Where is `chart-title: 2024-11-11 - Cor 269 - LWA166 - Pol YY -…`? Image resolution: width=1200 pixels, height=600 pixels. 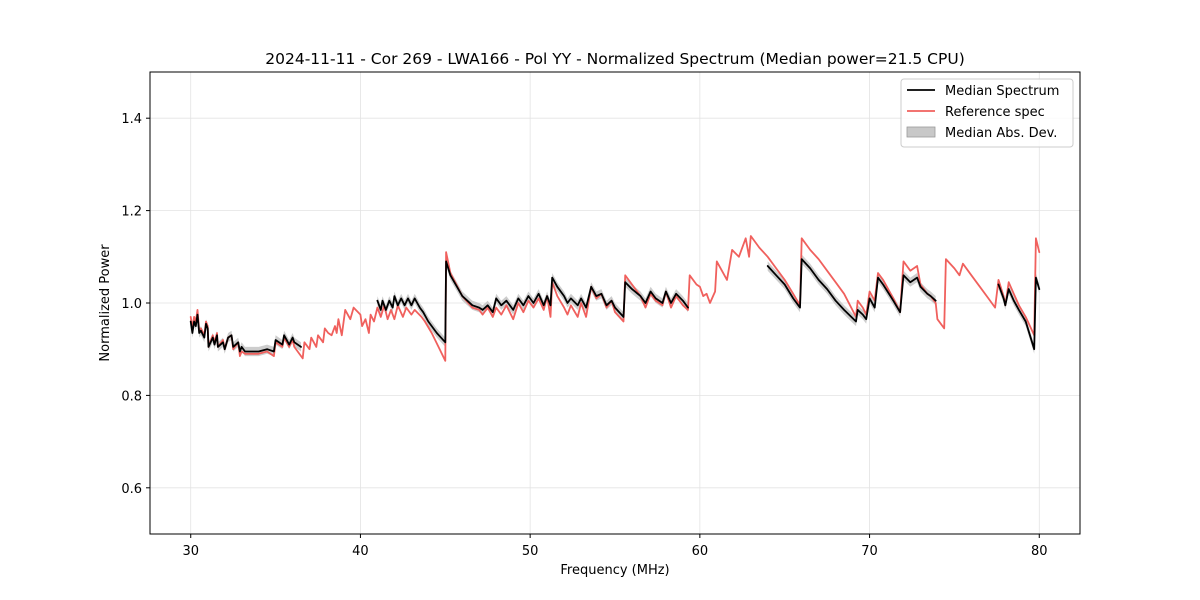 chart-title: 2024-11-11 - Cor 269 - LWA166 - Pol YY -… is located at coordinates (615, 59).